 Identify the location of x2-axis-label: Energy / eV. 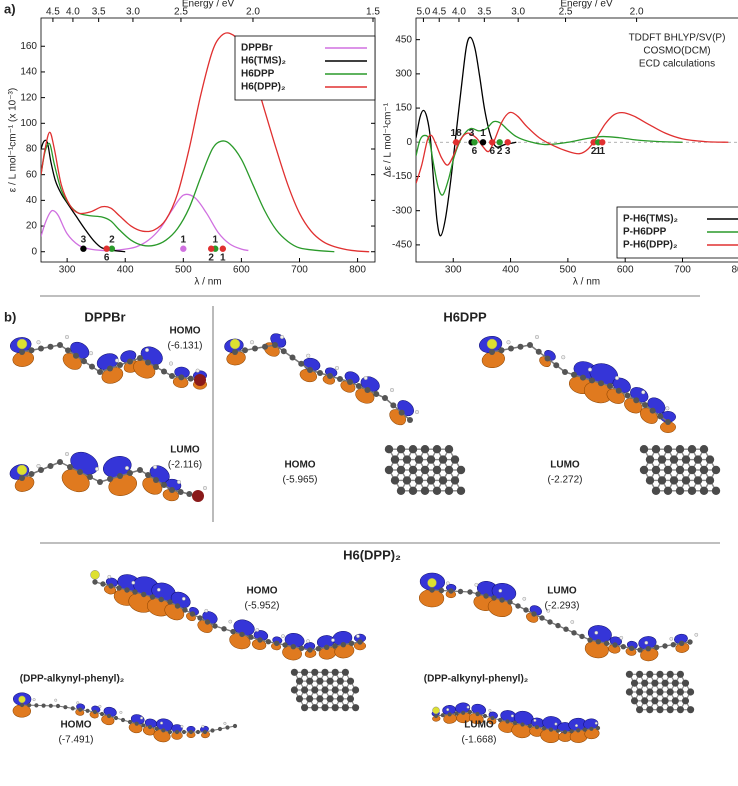
(586, 5).